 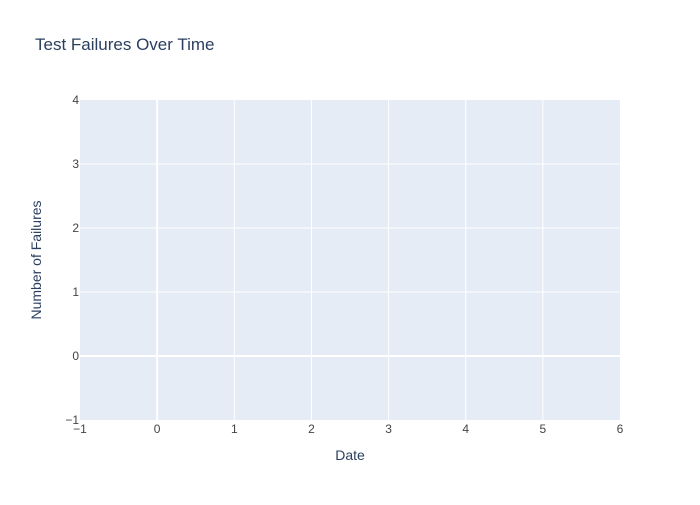 I want to click on y-tick-label: 2, so click(x=75, y=228).